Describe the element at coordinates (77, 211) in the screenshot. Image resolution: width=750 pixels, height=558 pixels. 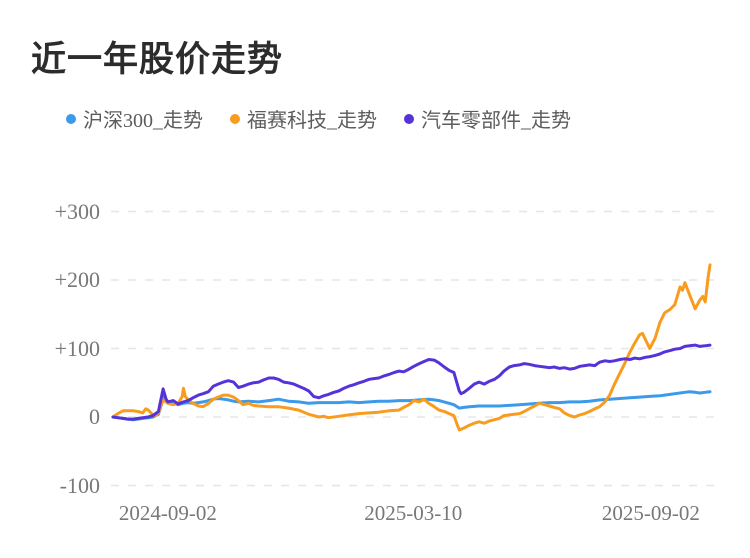
I see `y-tick-label: +300` at that location.